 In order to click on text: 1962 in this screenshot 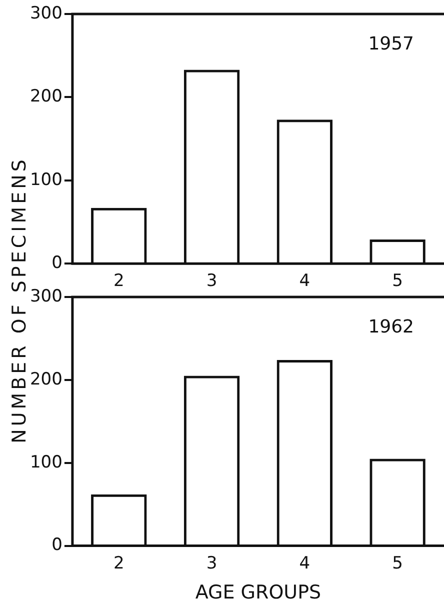, I will do `click(391, 327)`.